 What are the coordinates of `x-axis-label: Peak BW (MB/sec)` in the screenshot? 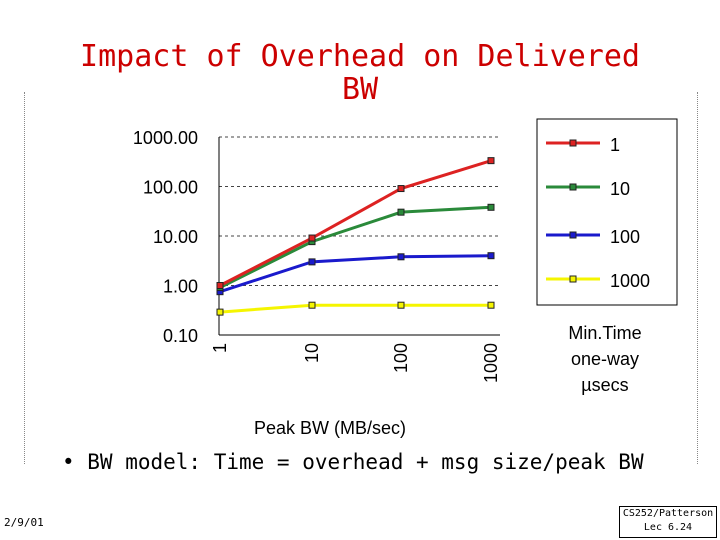 It's located at (330, 428).